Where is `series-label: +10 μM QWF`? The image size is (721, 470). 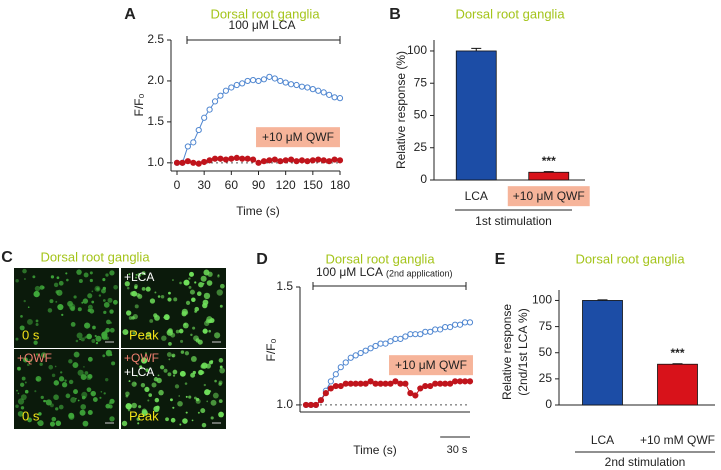
series-label: +10 μM QWF is located at coordinates (298, 137).